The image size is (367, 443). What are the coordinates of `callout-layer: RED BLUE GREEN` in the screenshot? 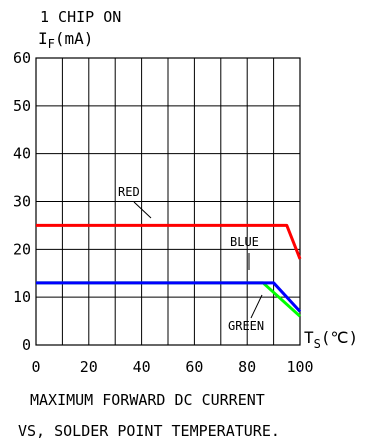 It's located at (191, 259).